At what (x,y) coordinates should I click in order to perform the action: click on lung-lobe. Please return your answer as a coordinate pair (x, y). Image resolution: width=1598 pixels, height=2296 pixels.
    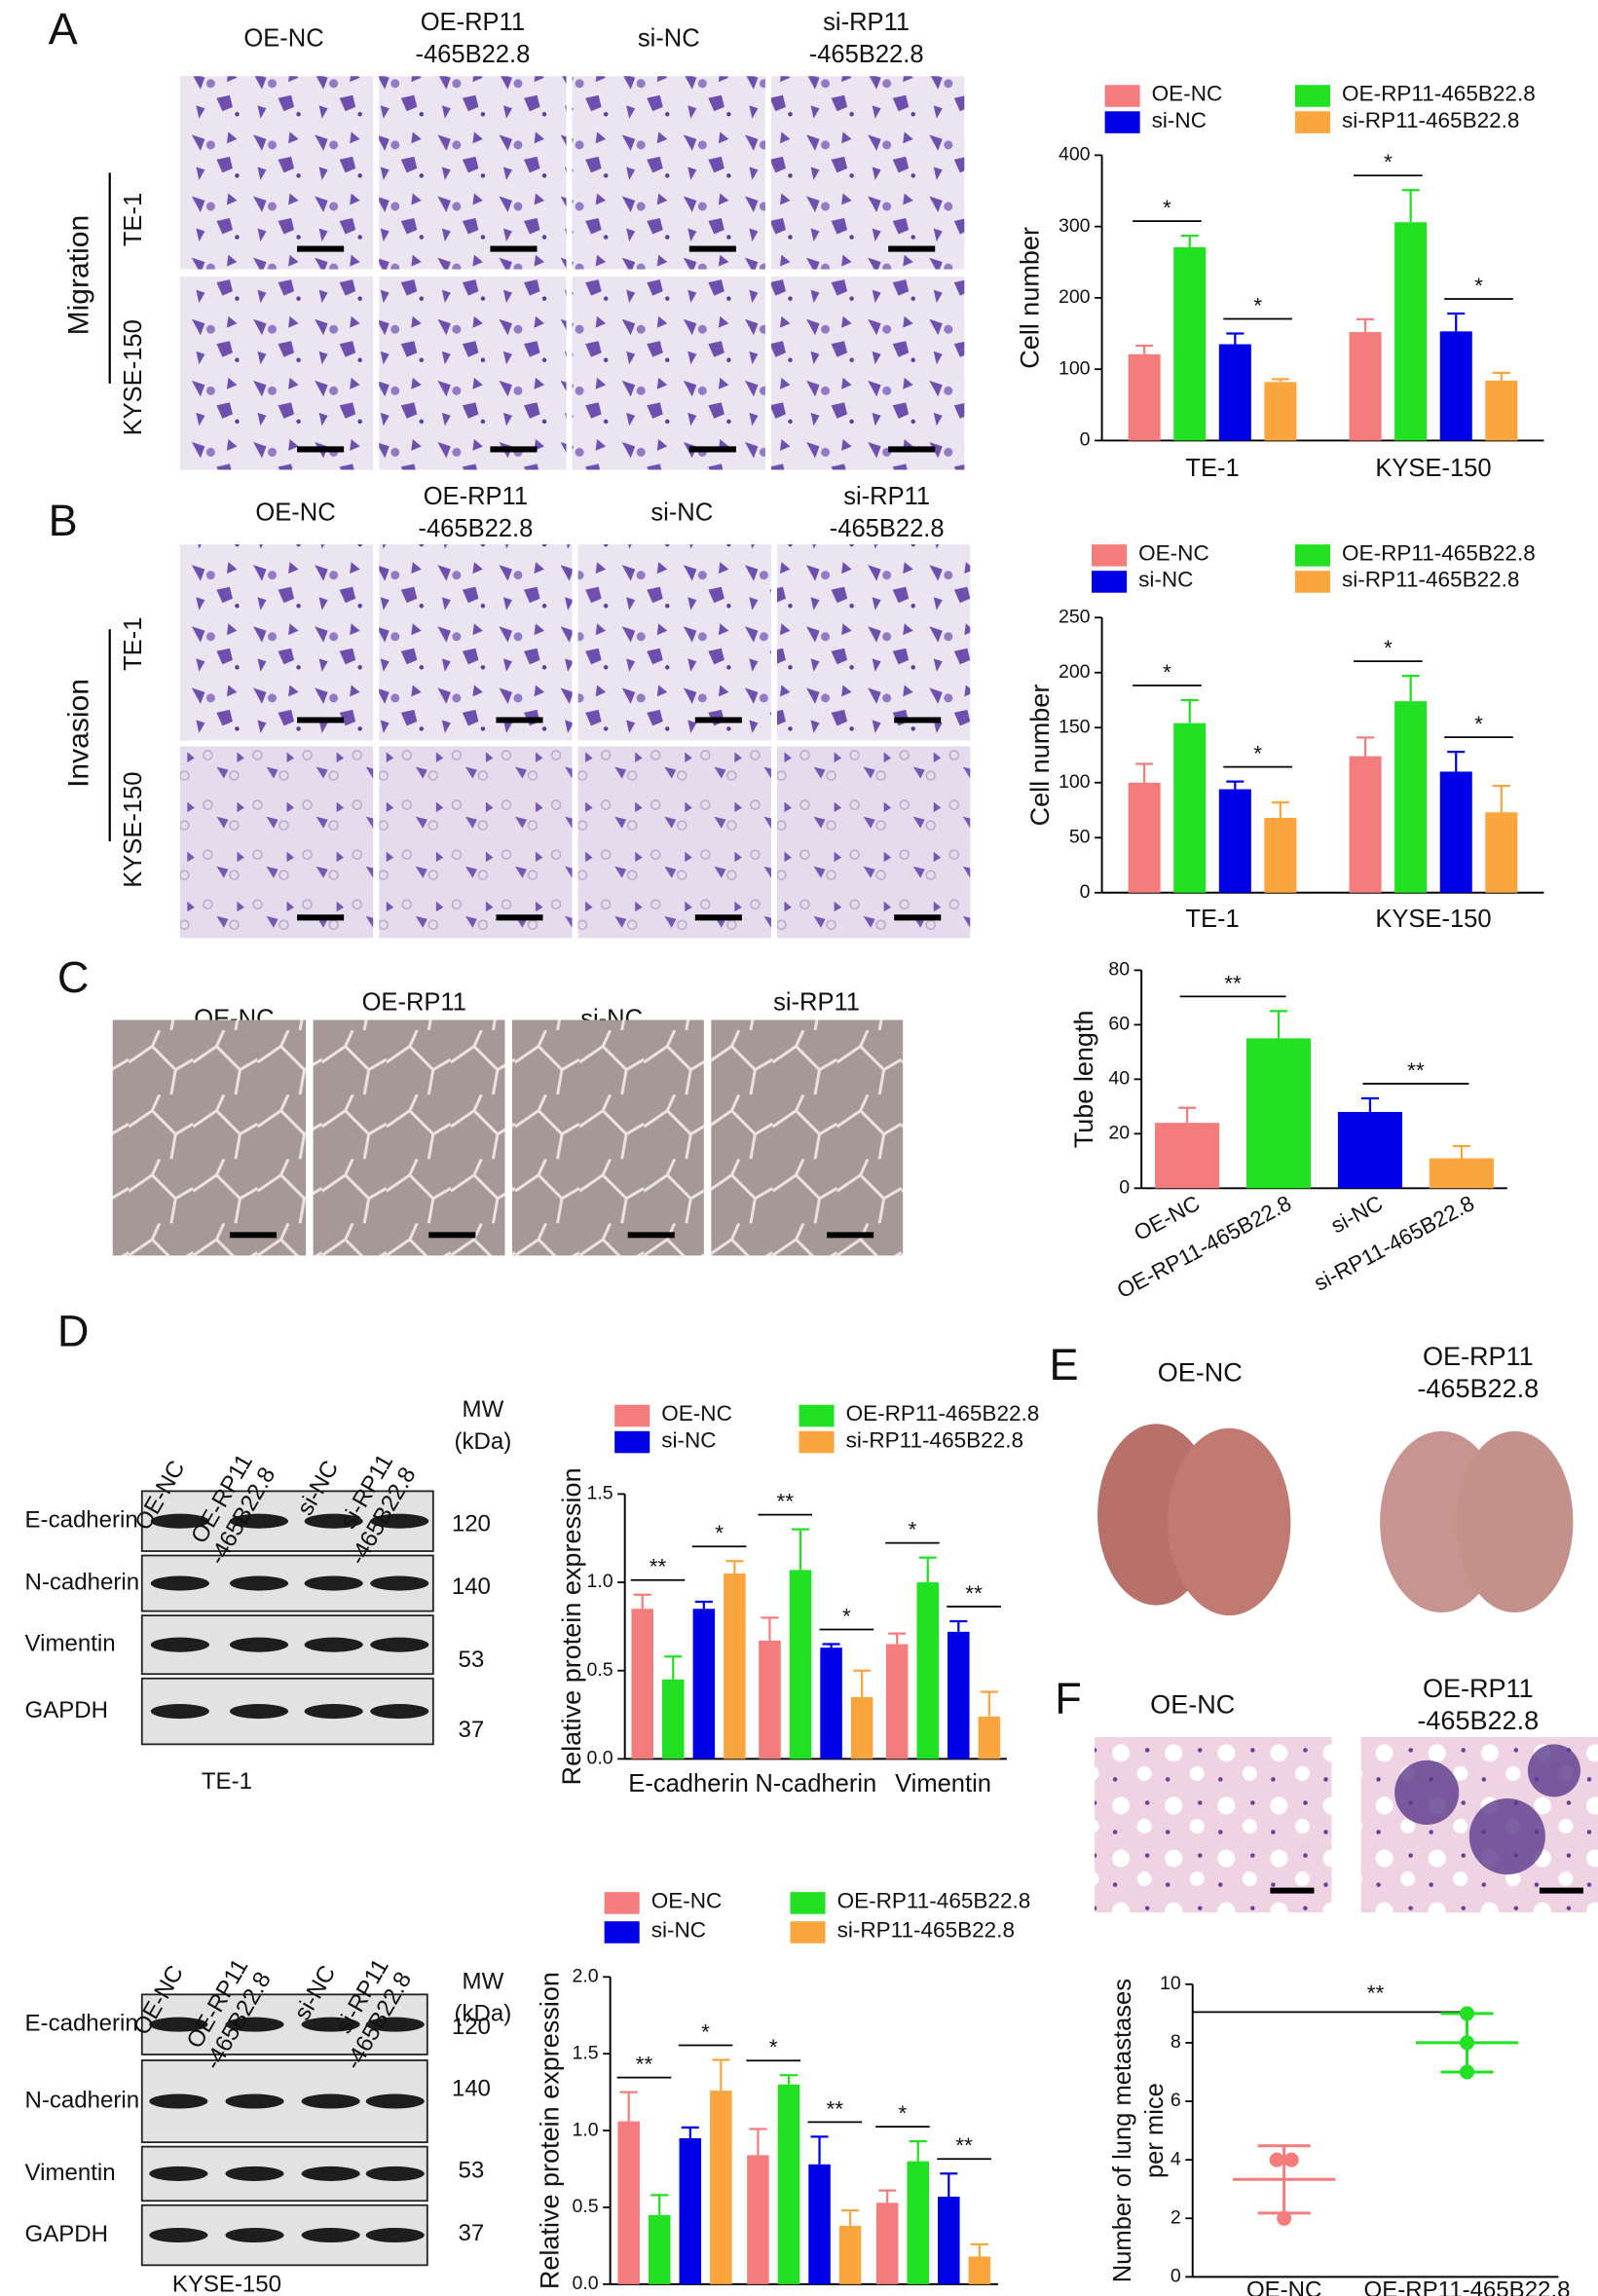
    Looking at the image, I should click on (1515, 1522).